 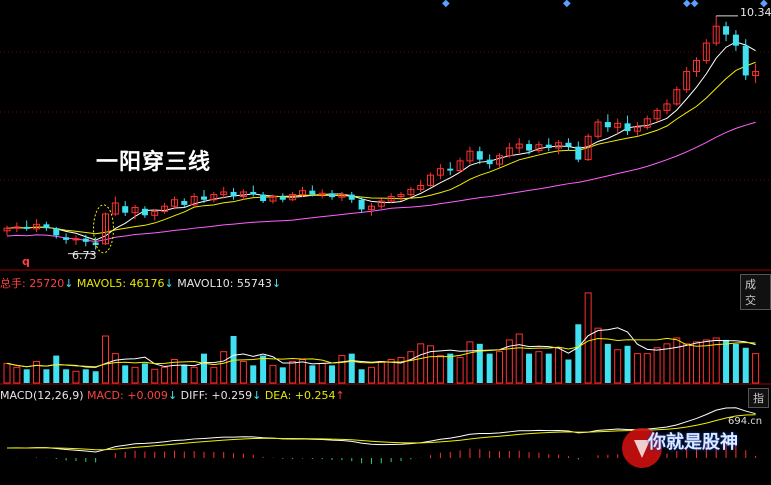 I want to click on macd-histogram, so click(x=386, y=450).